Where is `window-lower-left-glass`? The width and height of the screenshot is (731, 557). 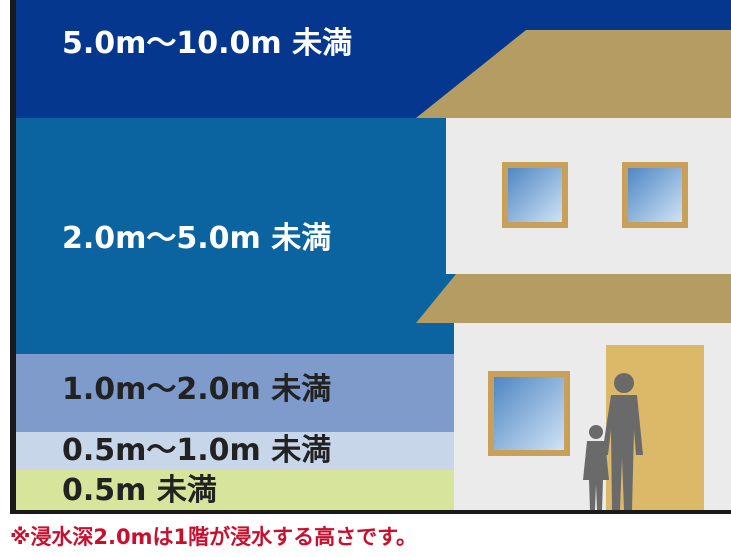
window-lower-left-glass is located at coordinates (529, 413).